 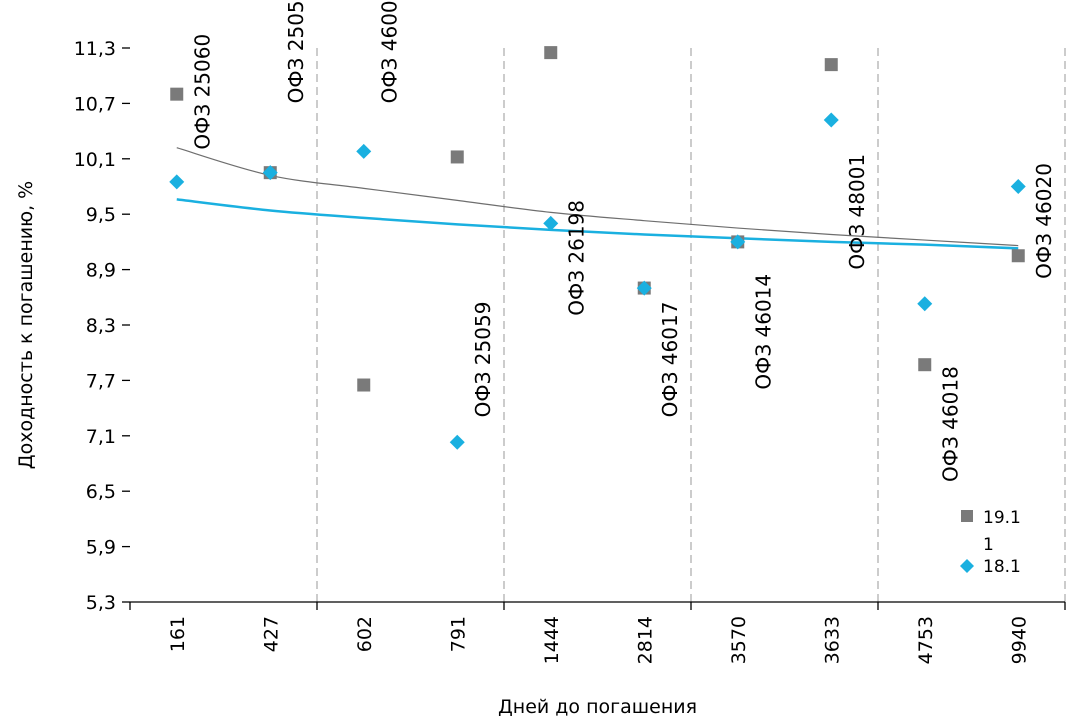 I want to click on y-tick-label: 10,7, so click(x=95, y=104).